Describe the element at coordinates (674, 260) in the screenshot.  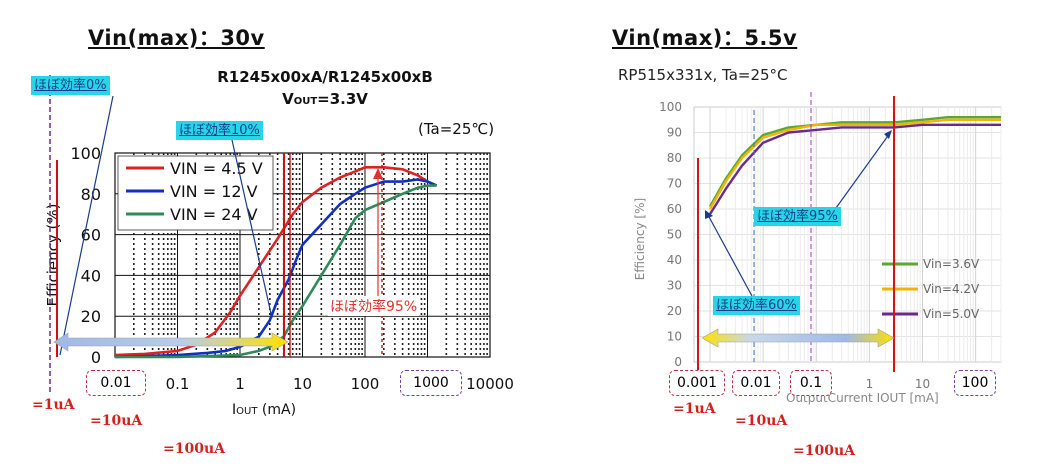
I see `right-ytick-label: 40` at that location.